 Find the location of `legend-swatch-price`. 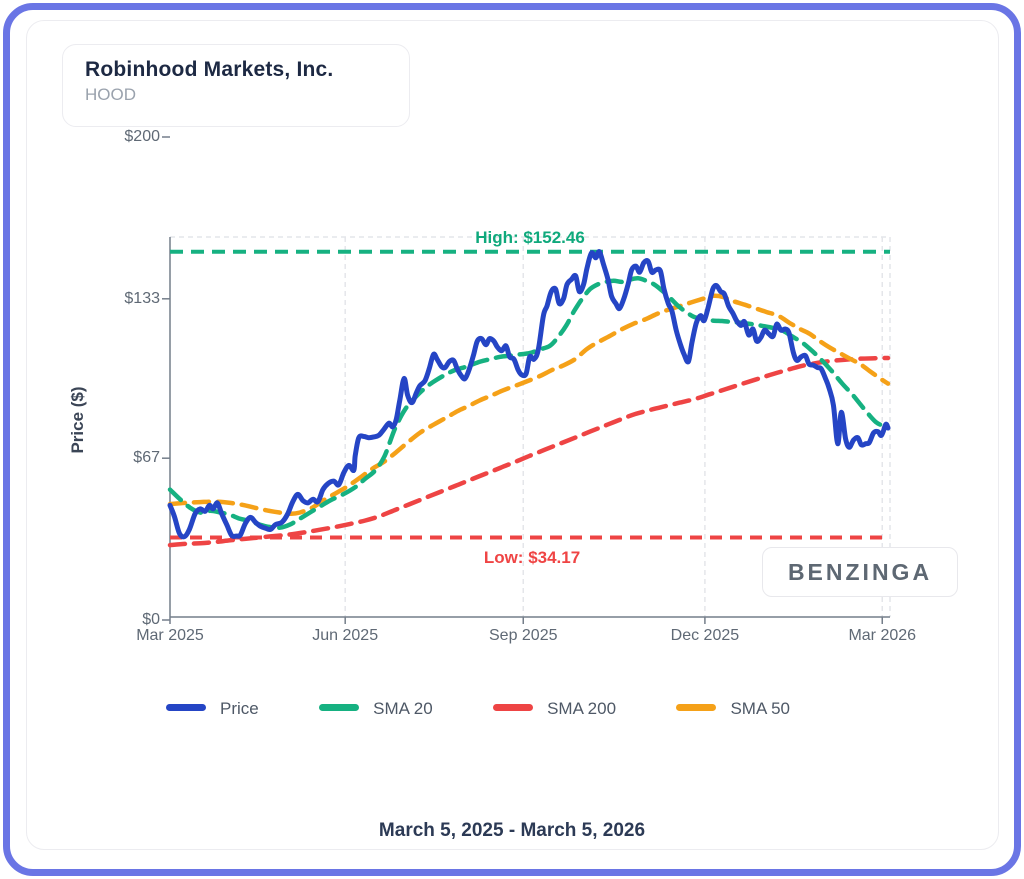

legend-swatch-price is located at coordinates (186, 707).